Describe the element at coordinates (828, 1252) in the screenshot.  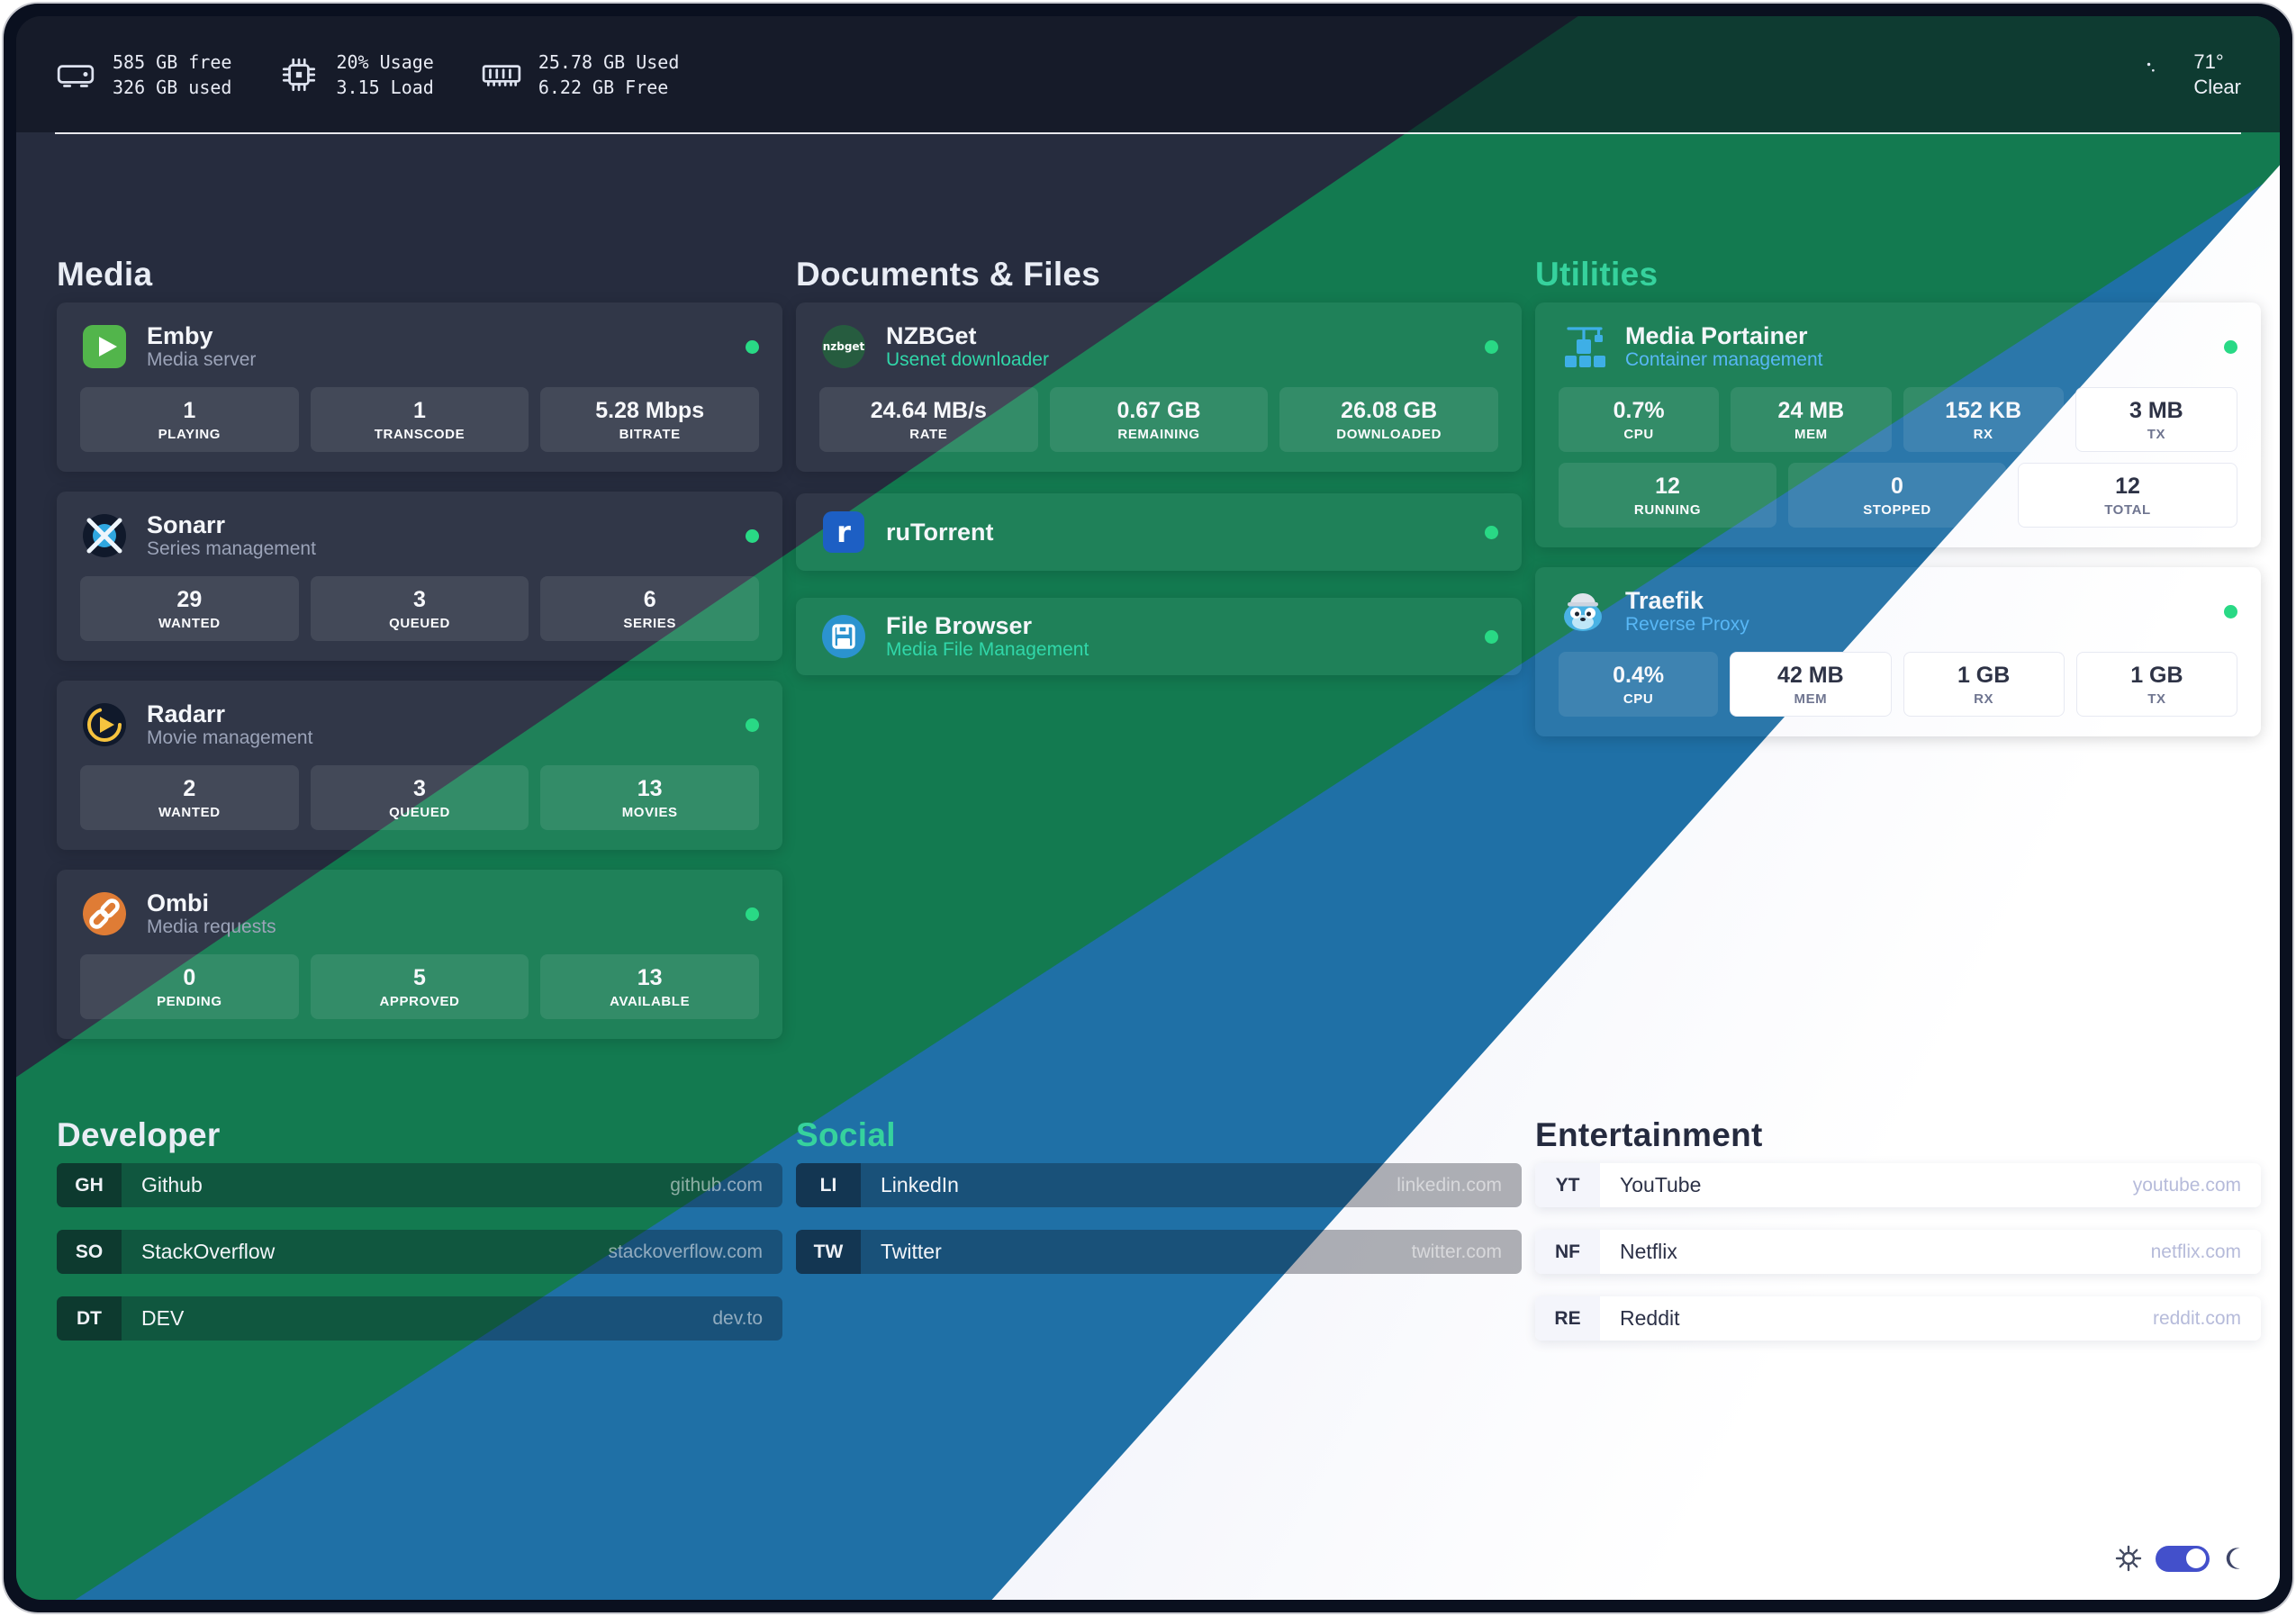
I see `bookmark-badge: TW` at that location.